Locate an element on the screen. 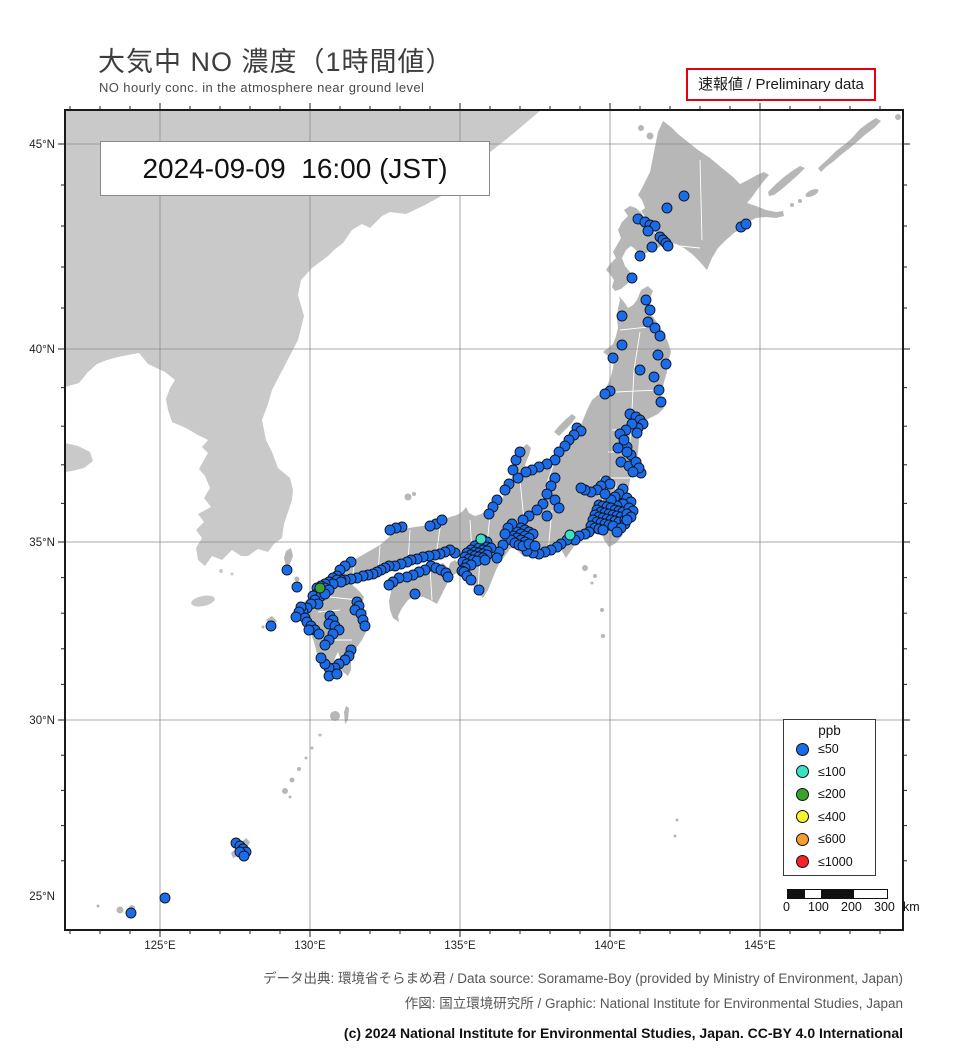  legend-item-label: ≤600 is located at coordinates (832, 839).